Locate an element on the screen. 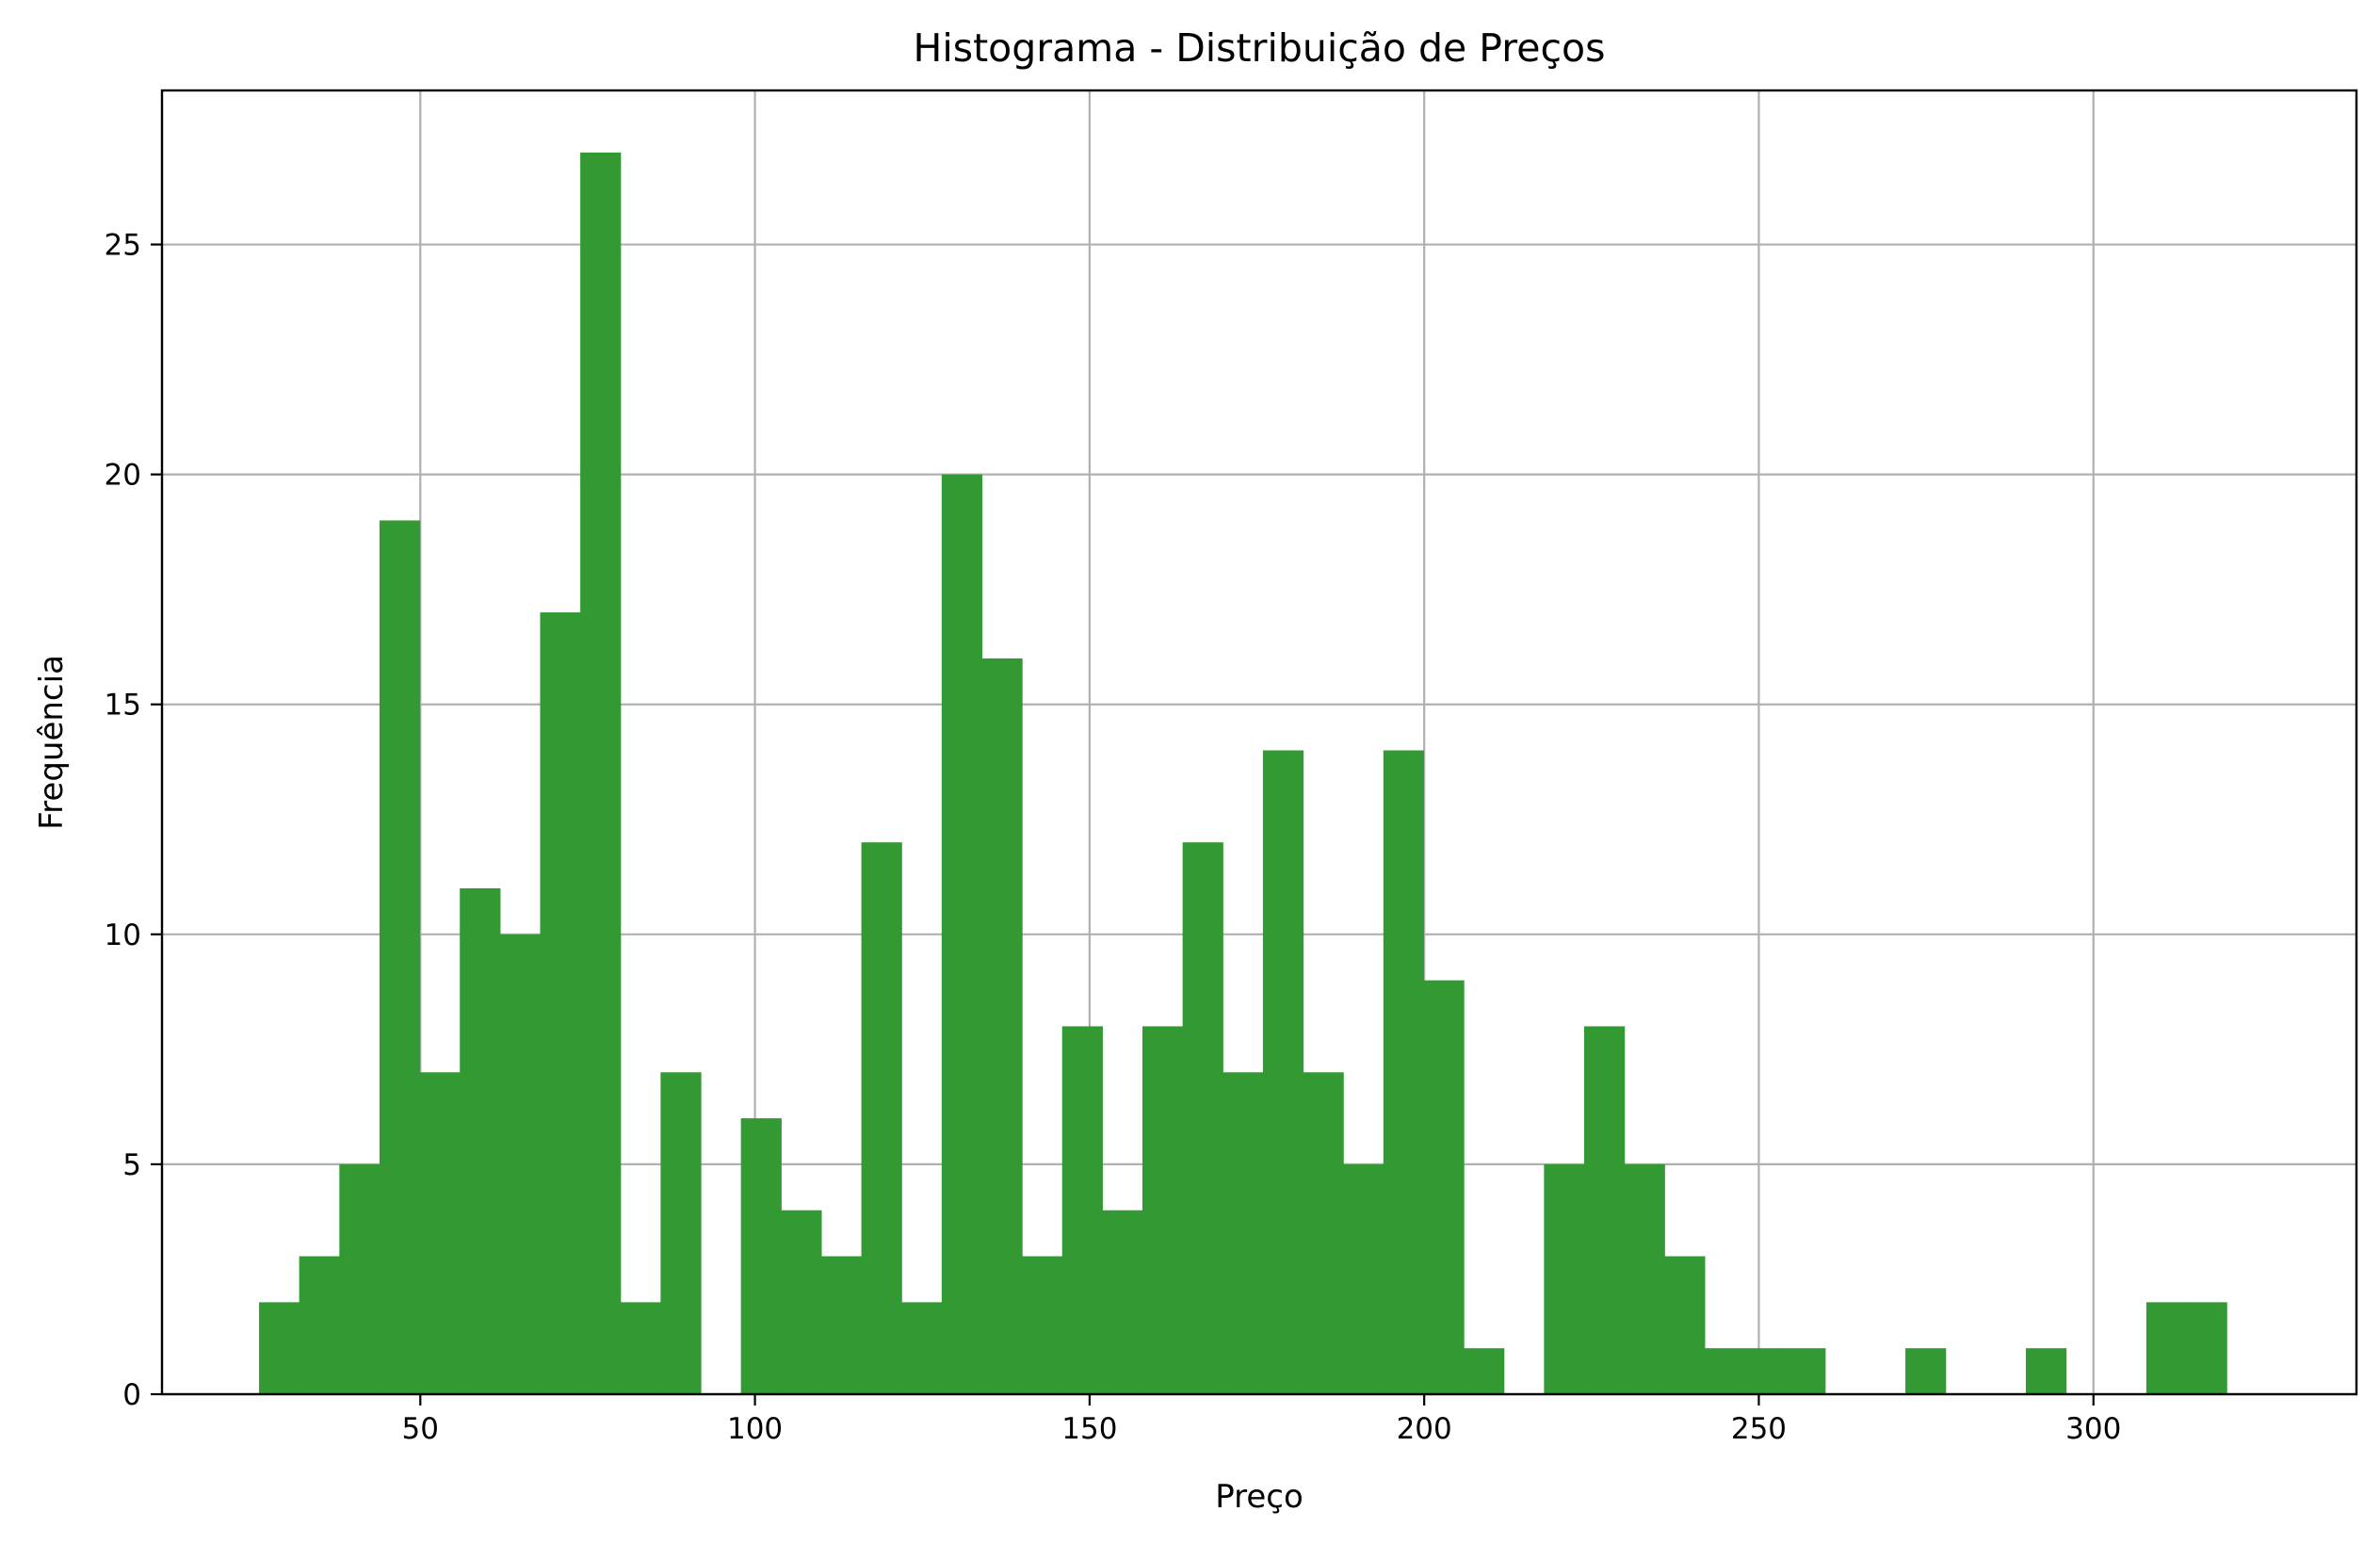 This screenshot has width=2380, height=1544. y-tick-label: 25 is located at coordinates (123, 246).